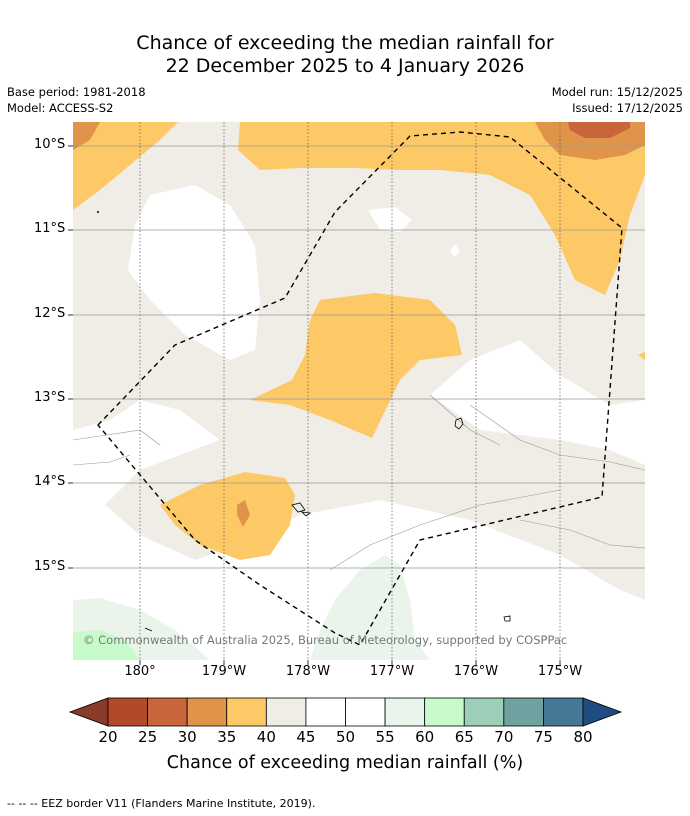 The width and height of the screenshot is (690, 816). I want to click on colorbar-tick-label: 65, so click(464, 737).